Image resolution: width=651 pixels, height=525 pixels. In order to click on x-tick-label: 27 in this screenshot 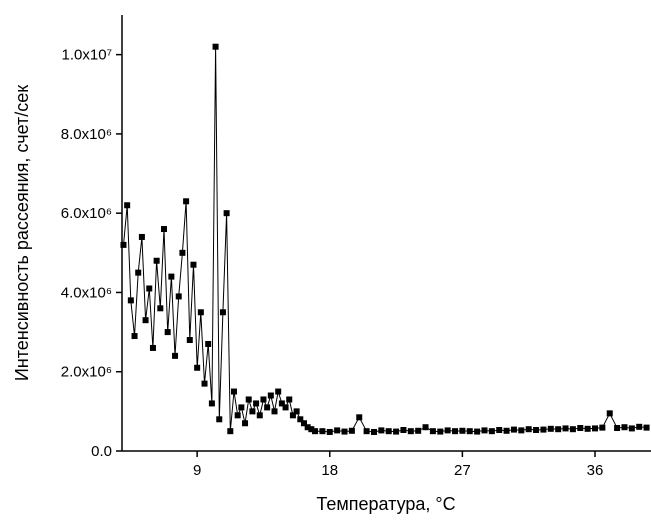, I will do `click(462, 470)`.